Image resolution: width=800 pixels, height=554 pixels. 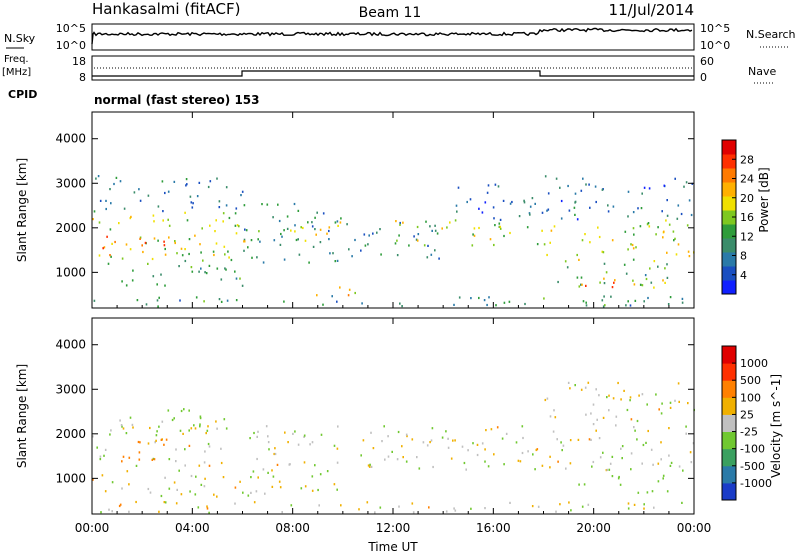 I want to click on colorbar-tick-label: 12, so click(x=747, y=236).